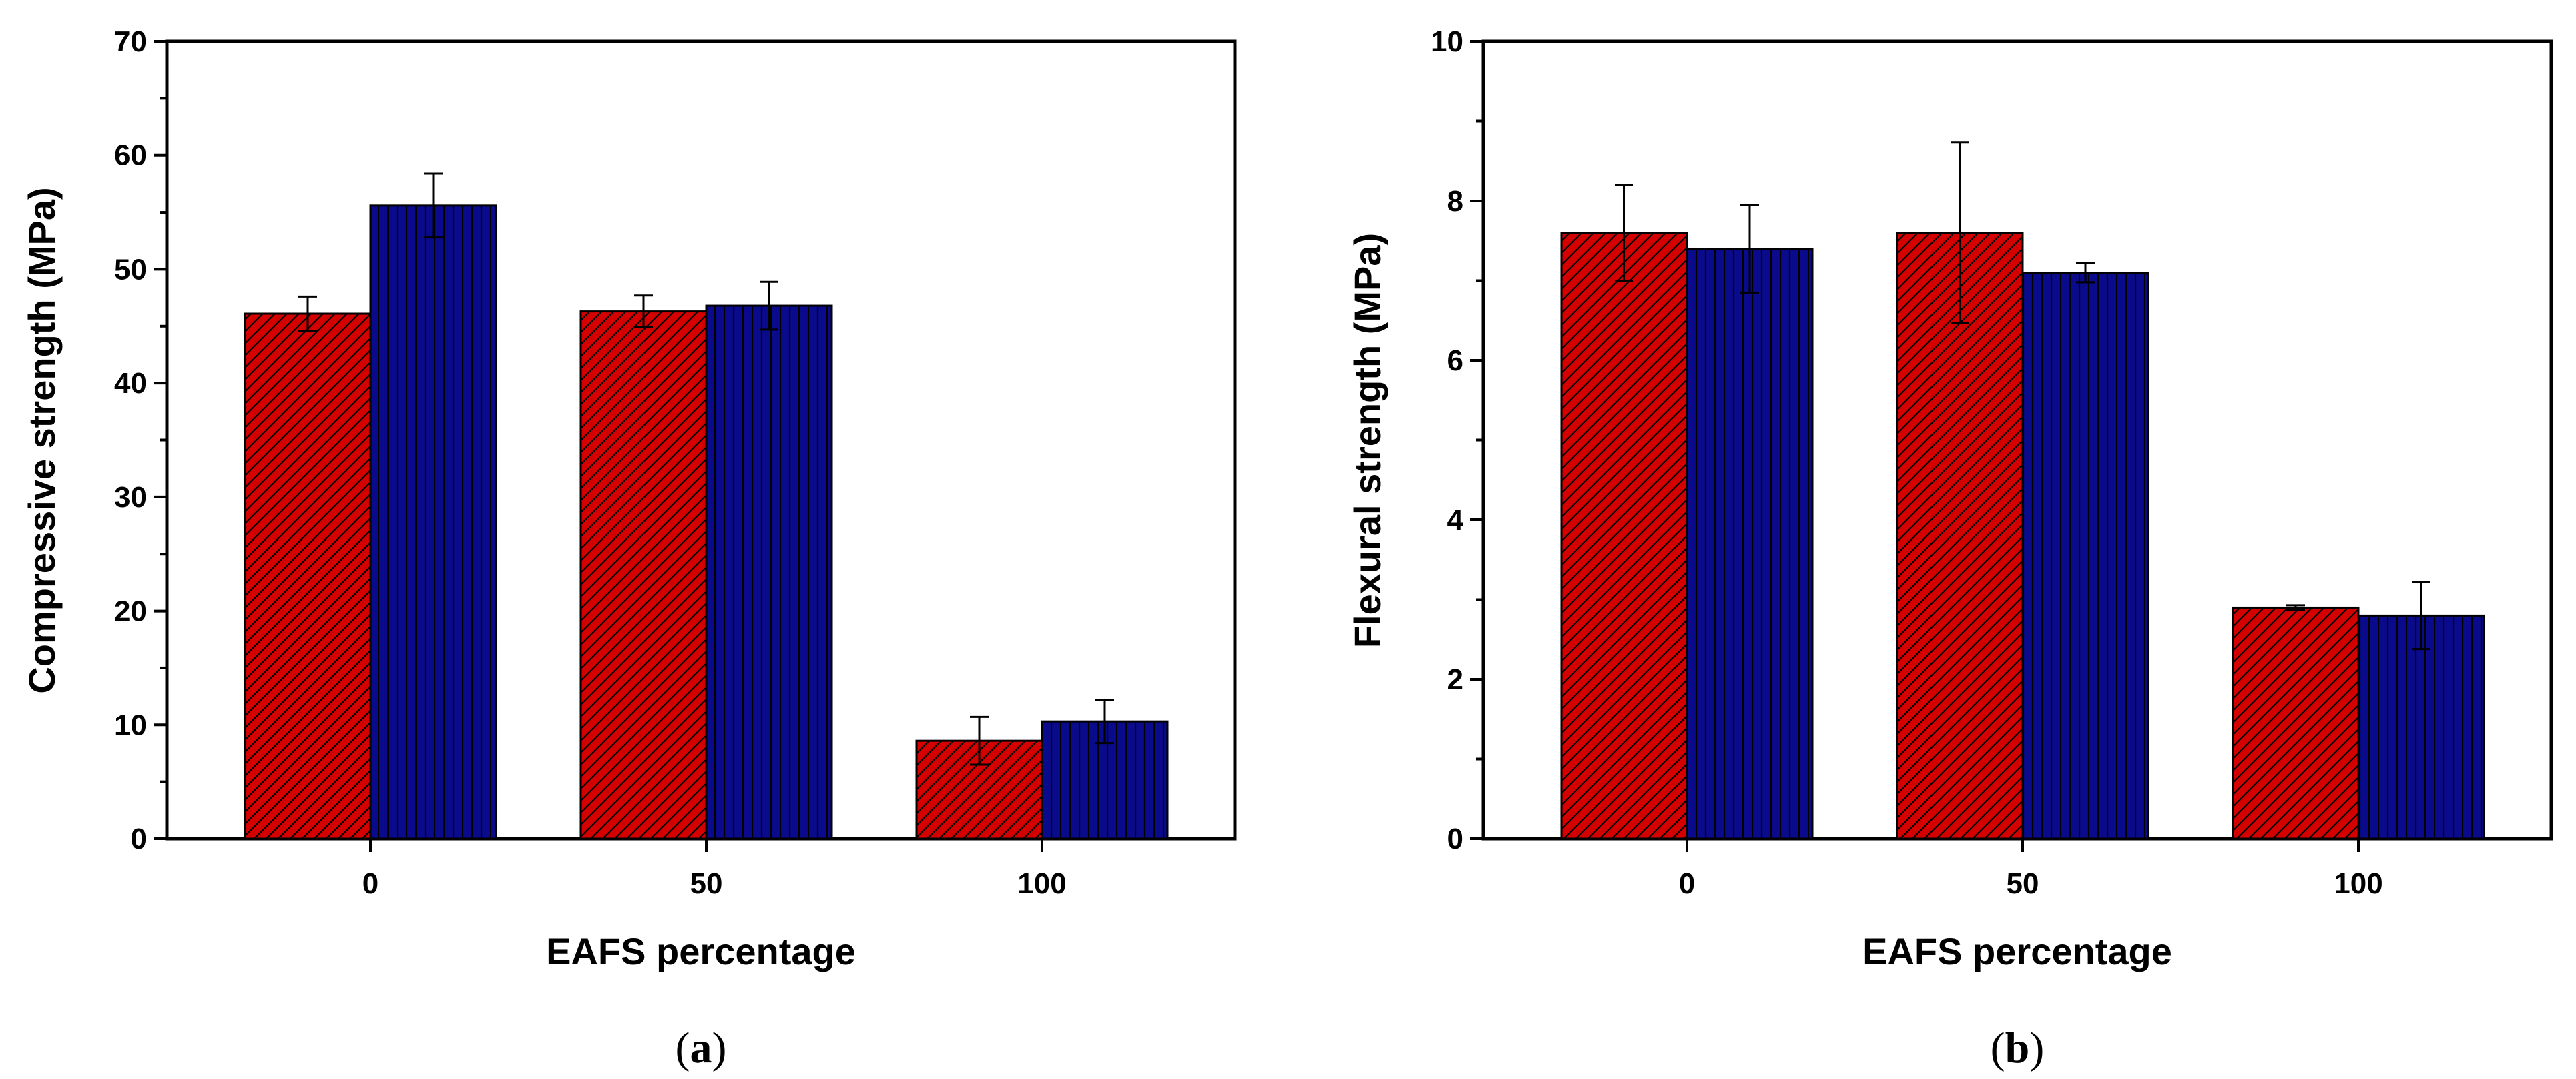 The width and height of the screenshot is (2576, 1079). I want to click on panel-letter: a, so click(701, 1048).